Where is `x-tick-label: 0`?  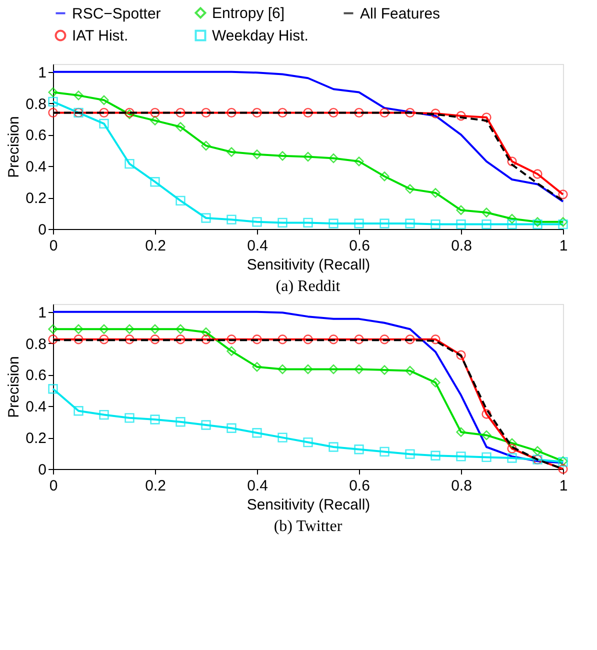
x-tick-label: 0 is located at coordinates (53, 486).